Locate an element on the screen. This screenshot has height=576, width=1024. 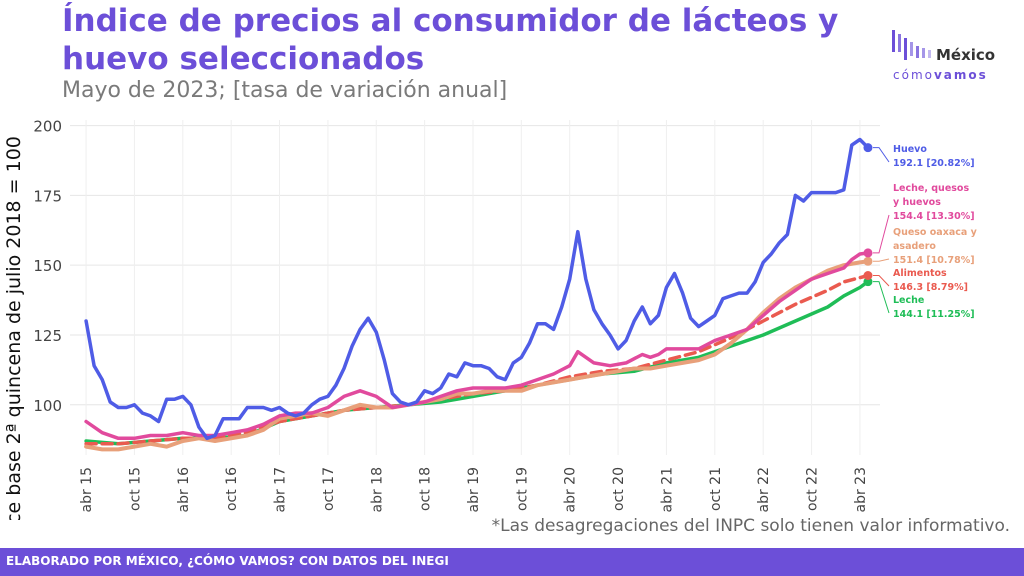
series-name-3: Alimentos is located at coordinates (920, 273).